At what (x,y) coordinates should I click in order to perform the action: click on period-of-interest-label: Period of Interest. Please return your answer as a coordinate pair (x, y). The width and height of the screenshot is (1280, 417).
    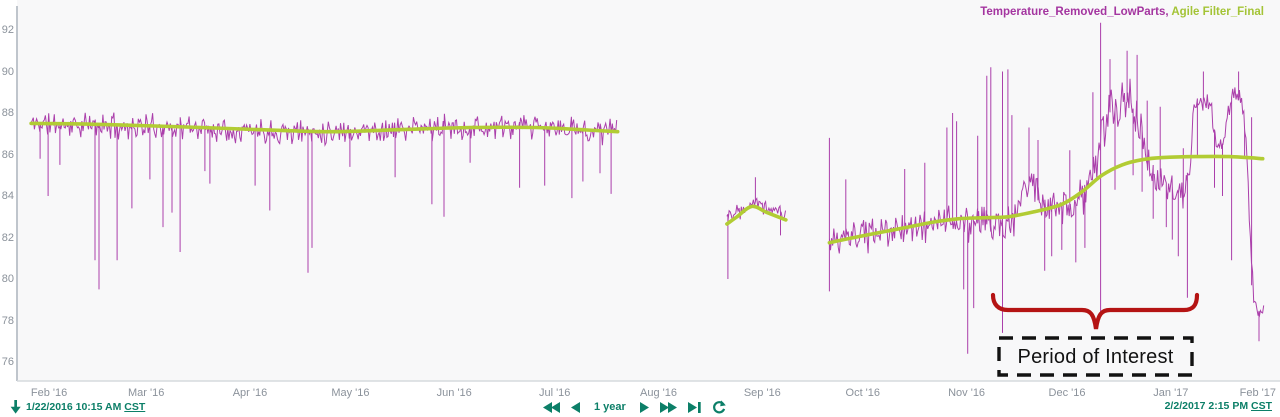
    Looking at the image, I should click on (1095, 356).